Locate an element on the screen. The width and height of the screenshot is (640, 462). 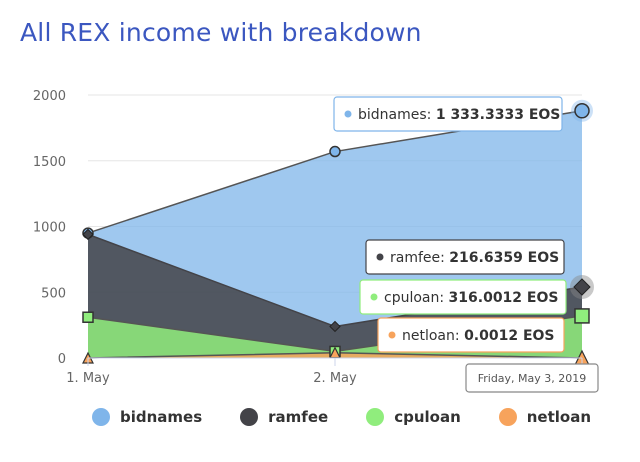
tooltip-label: netloan: is located at coordinates (433, 336).